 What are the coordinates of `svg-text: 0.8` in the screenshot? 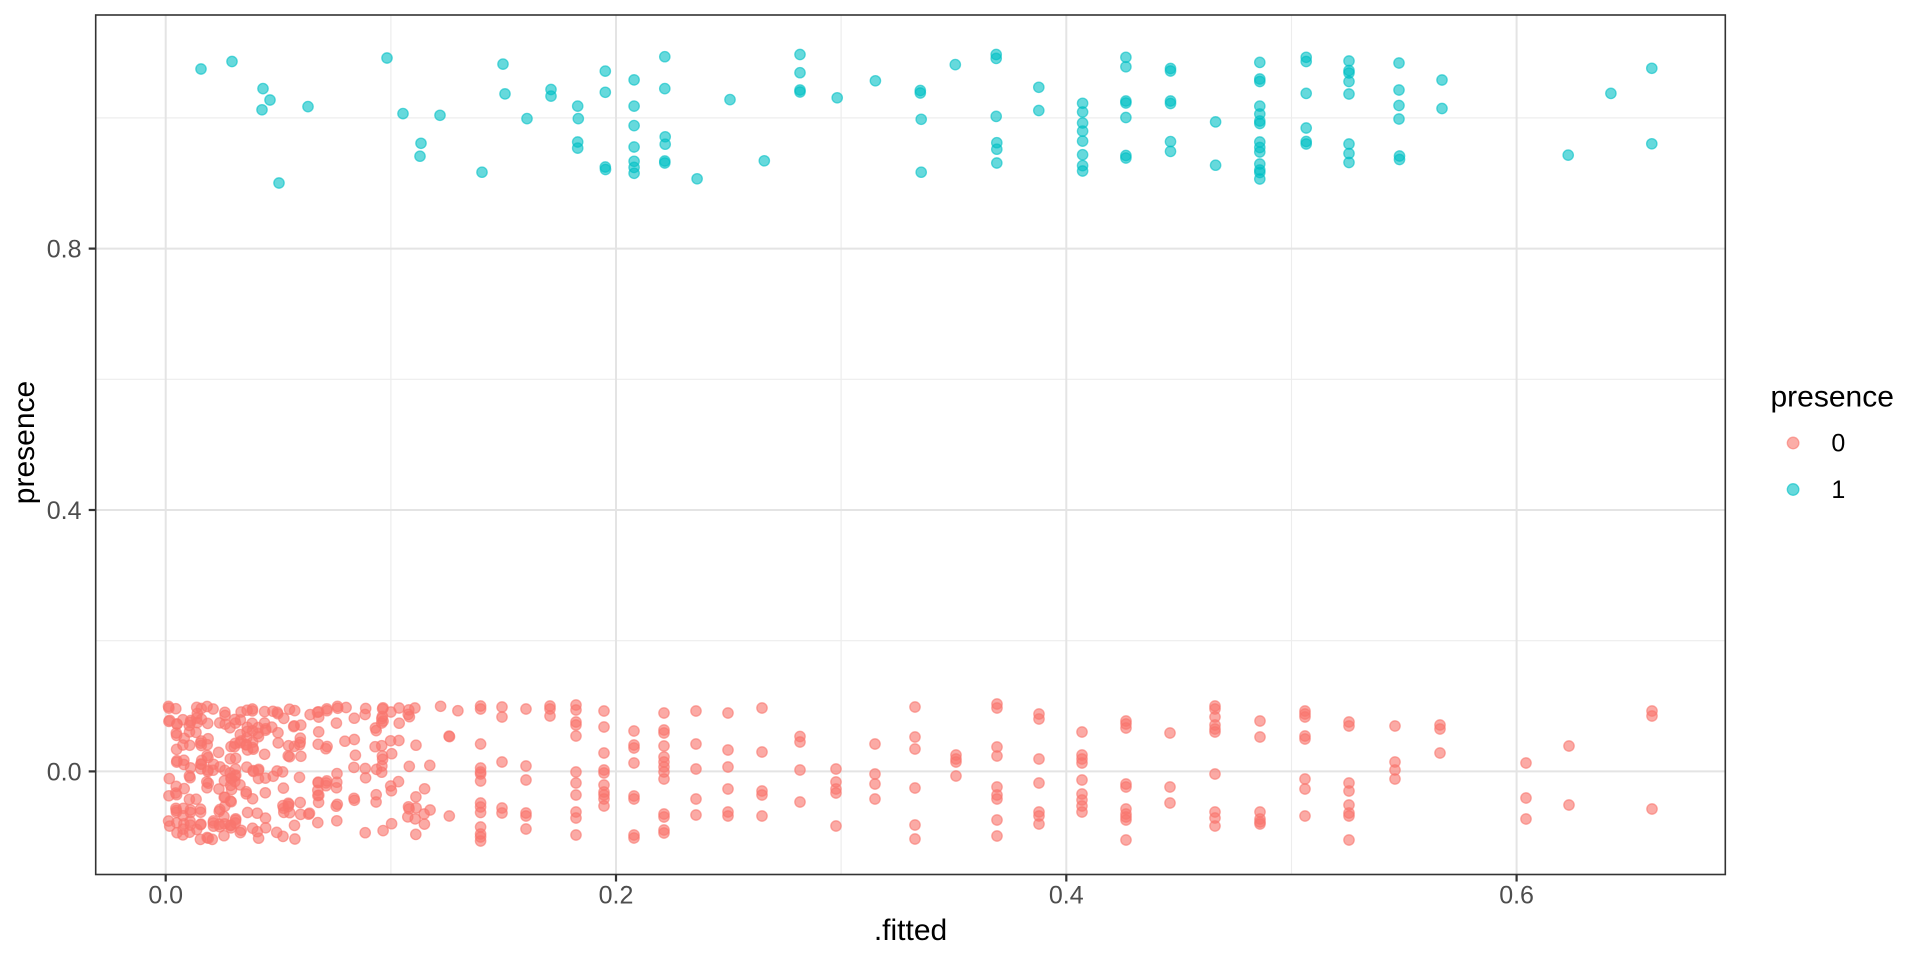 It's located at (64, 250).